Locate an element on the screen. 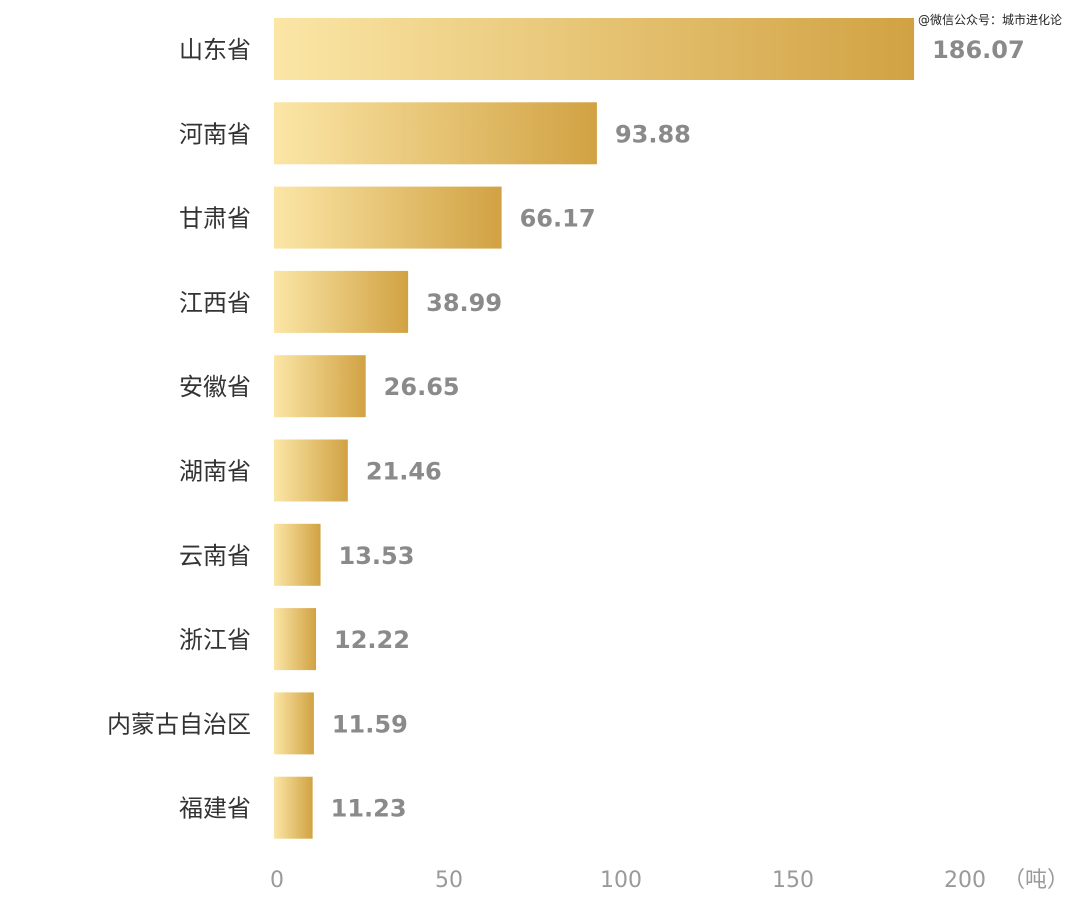 The height and width of the screenshot is (901, 1080). bar-row: 江西省 38.99 is located at coordinates (340, 301).